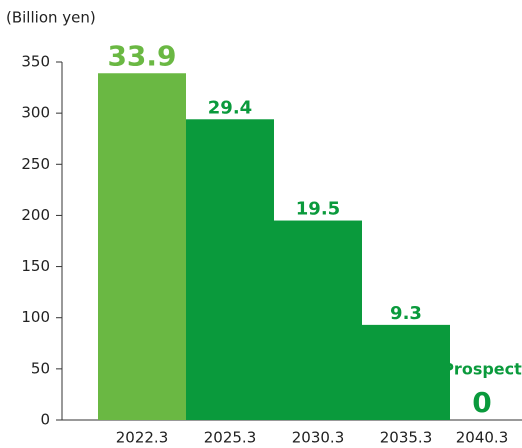 The image size is (522, 448). Describe the element at coordinates (35, 317) in the screenshot. I see `y-tick-label: 100` at that location.